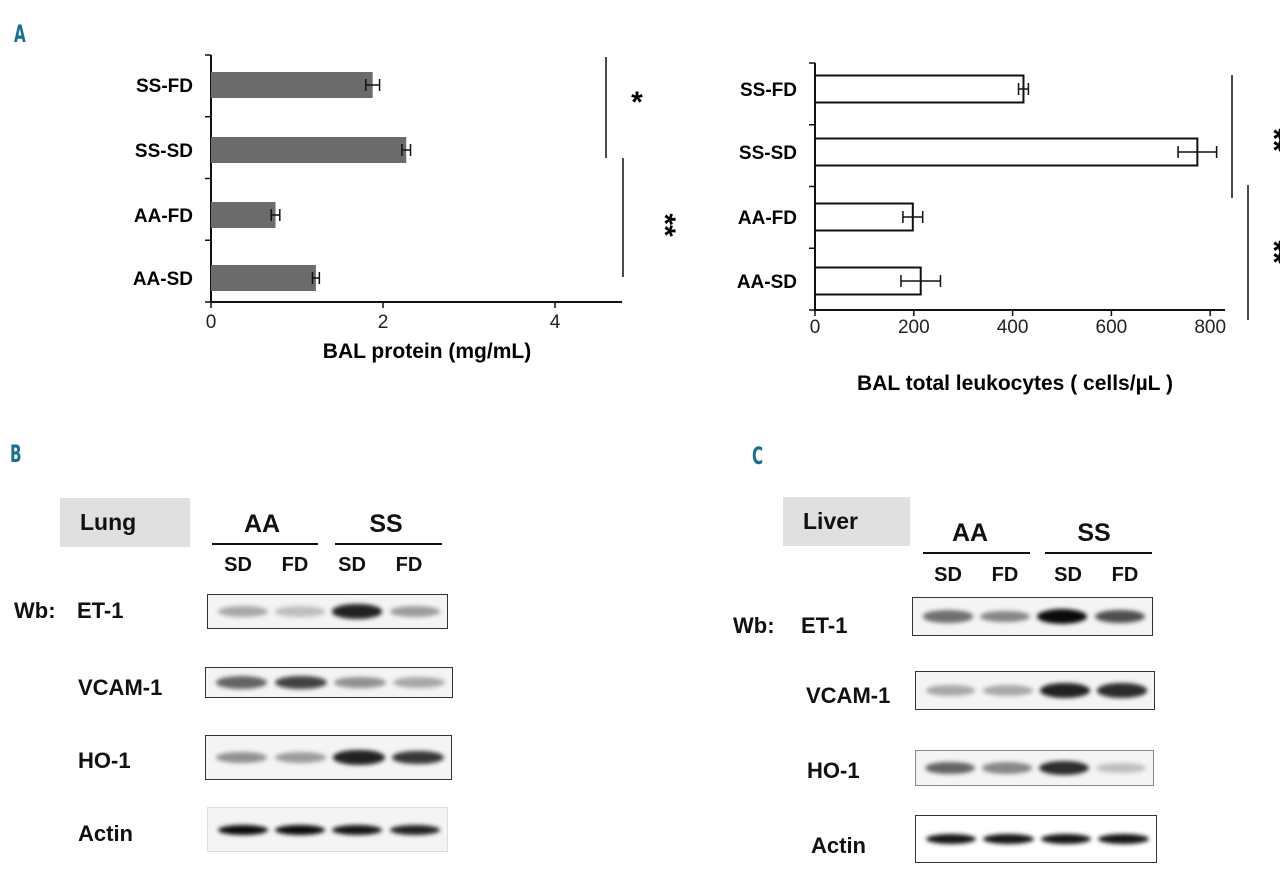 The height and width of the screenshot is (873, 1280). What do you see at coordinates (1210, 327) in the screenshot?
I see `x-tick-label: 800` at bounding box center [1210, 327].